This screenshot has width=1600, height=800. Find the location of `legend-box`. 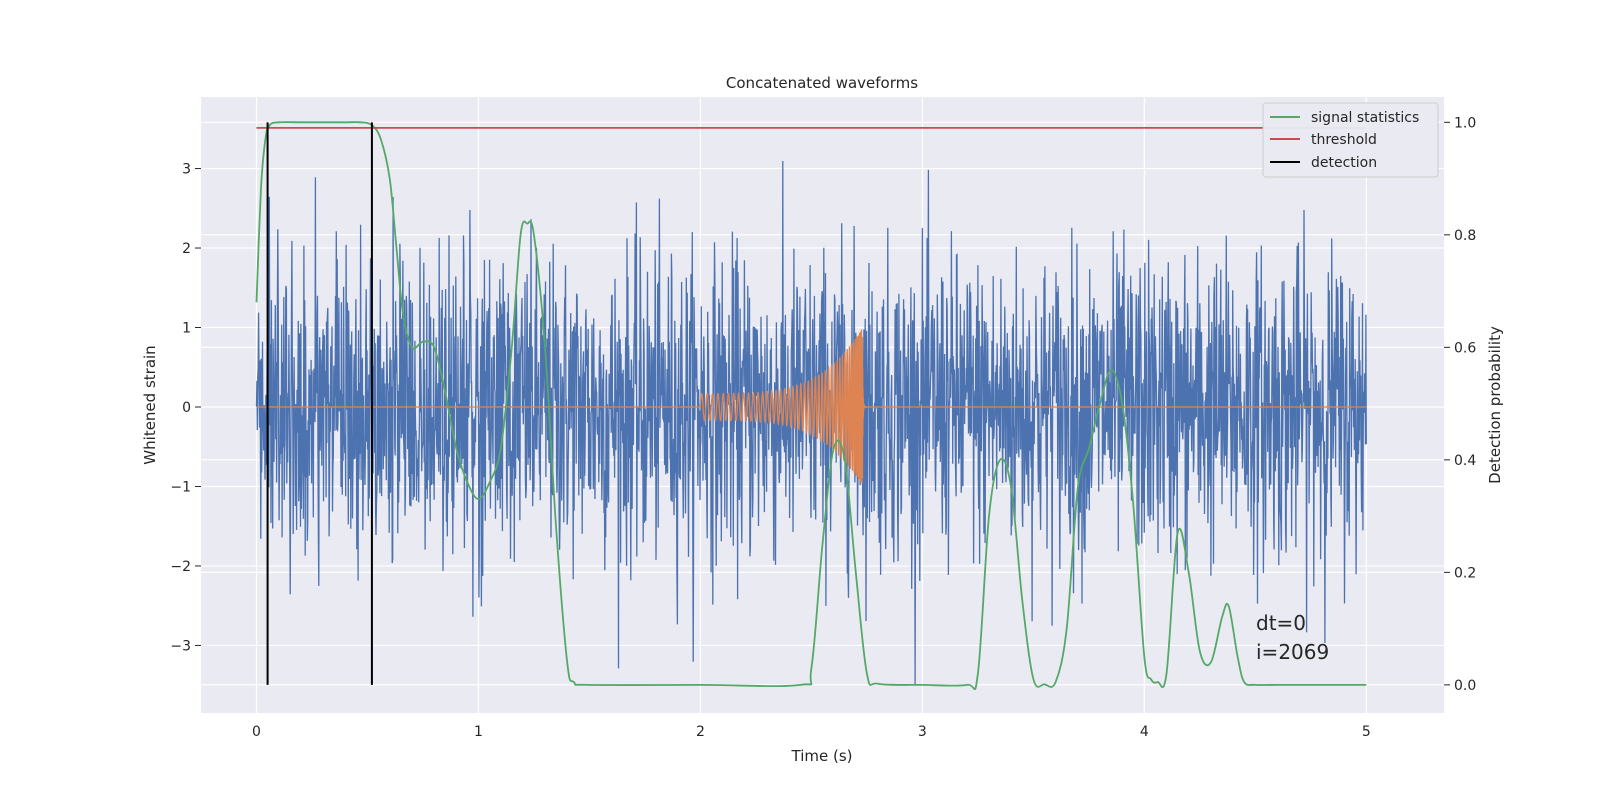

legend-box is located at coordinates (1350, 140).